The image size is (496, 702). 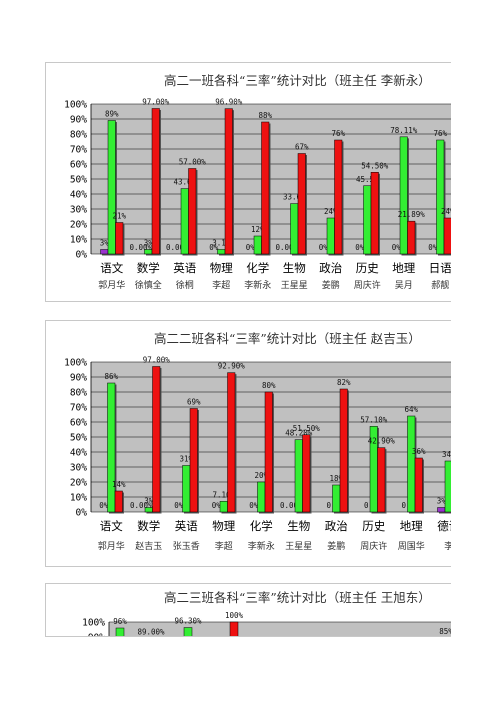 What do you see at coordinates (185, 285) in the screenshot?
I see `teacher-label: 徐桐` at bounding box center [185, 285].